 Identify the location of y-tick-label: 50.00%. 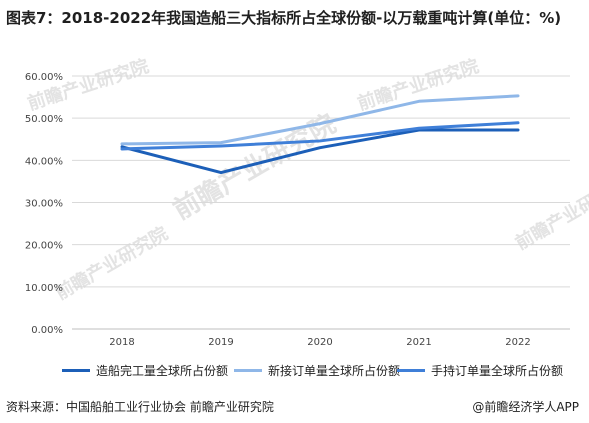
(44, 119).